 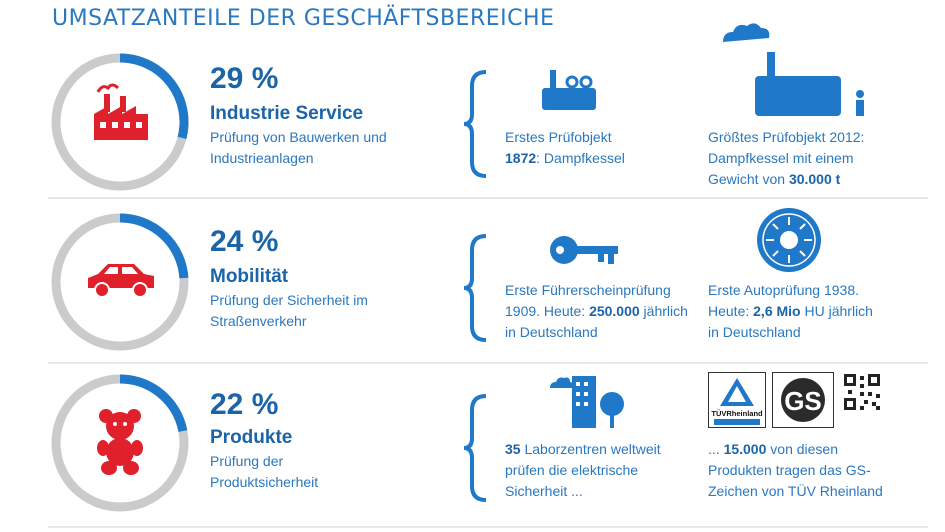 I want to click on percent-mobilitaet: 24 %, so click(x=244, y=241).